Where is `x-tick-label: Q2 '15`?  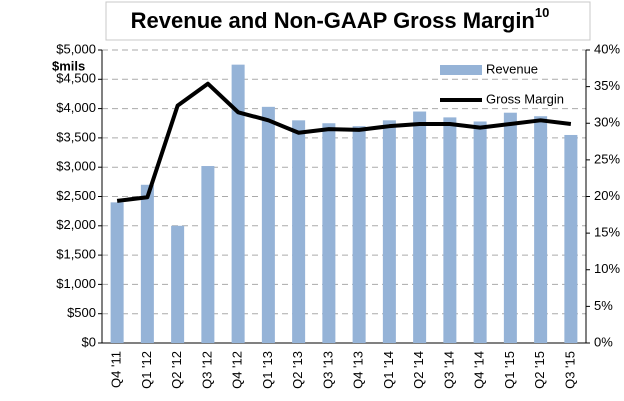
x-tick-label: Q2 '15 is located at coordinates (539, 370).